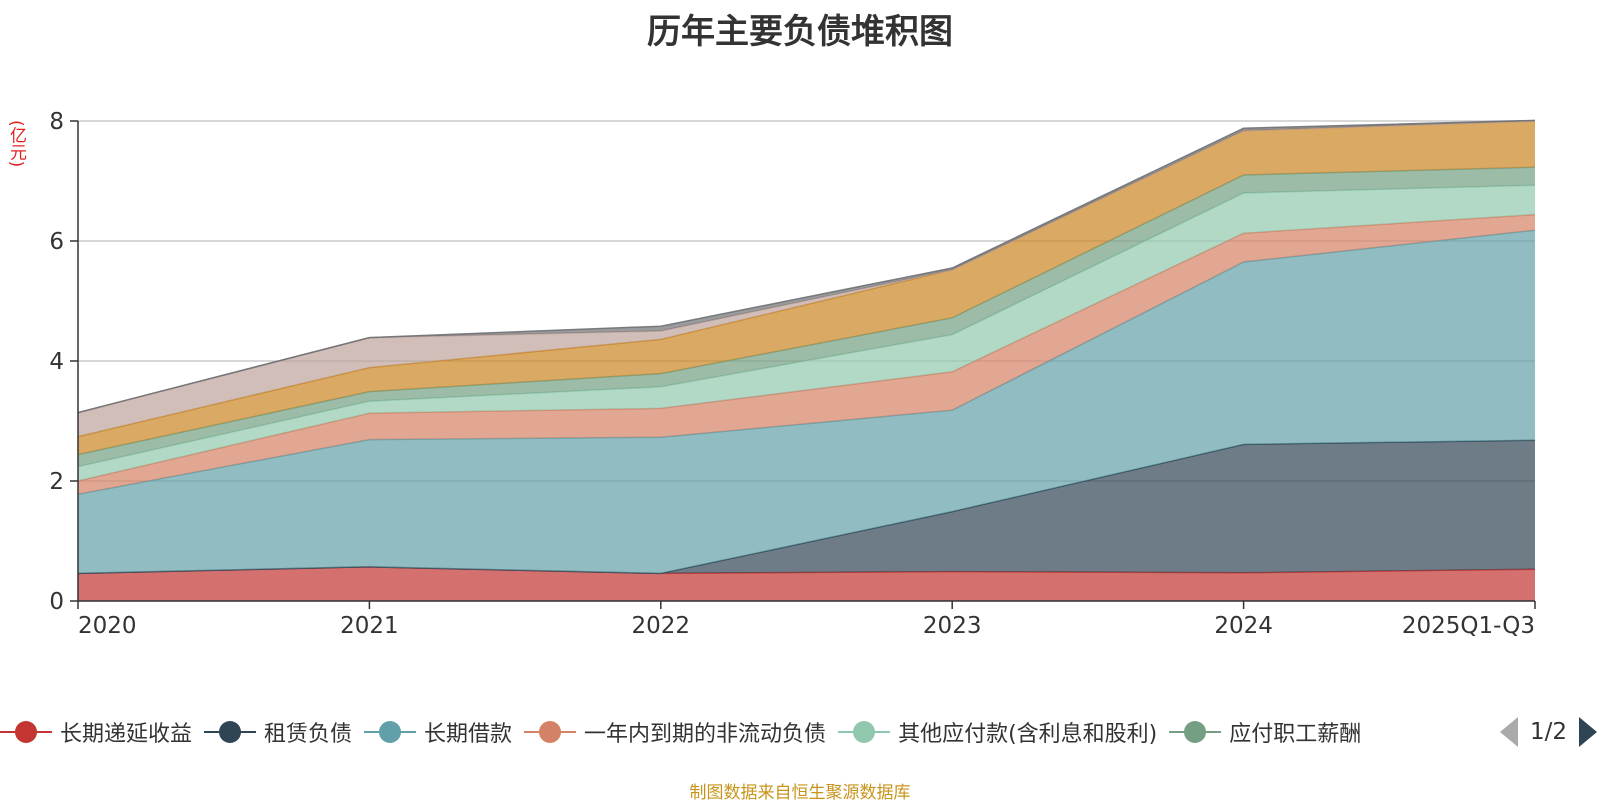  I want to click on chart-title: 历年主要负债堆积图, so click(800, 32).